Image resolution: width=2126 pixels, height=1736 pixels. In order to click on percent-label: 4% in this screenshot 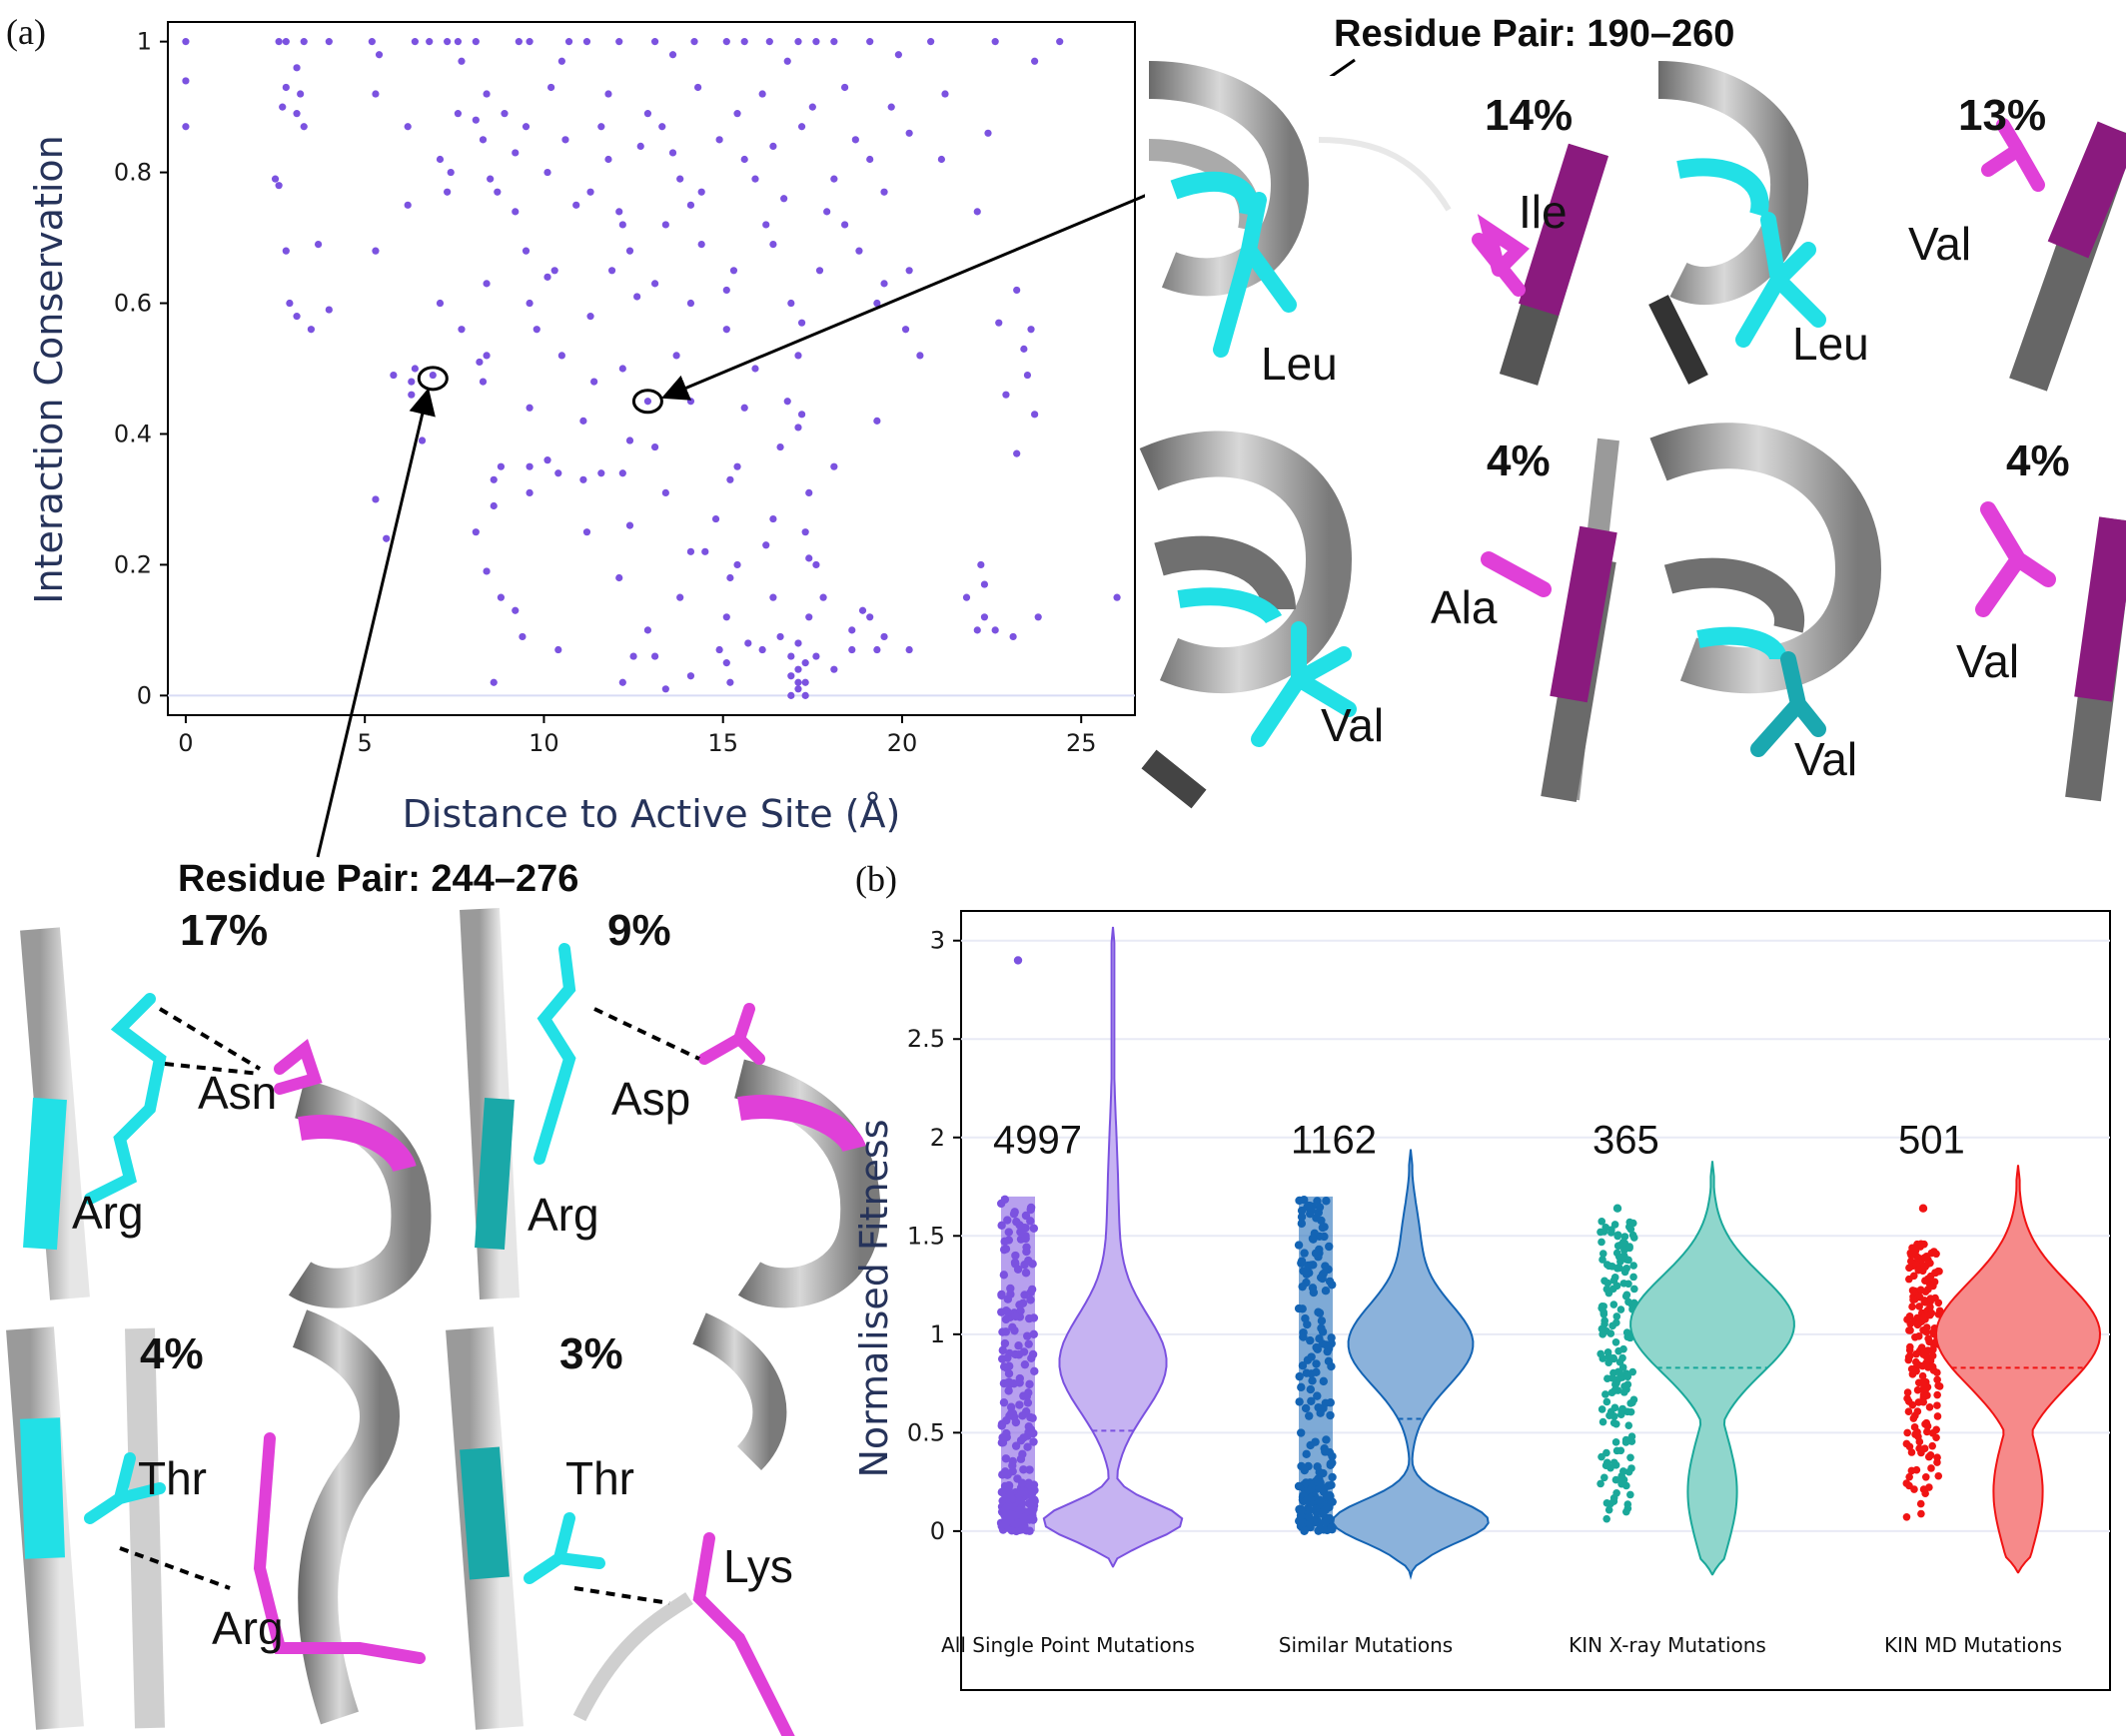, I will do `click(172, 1353)`.